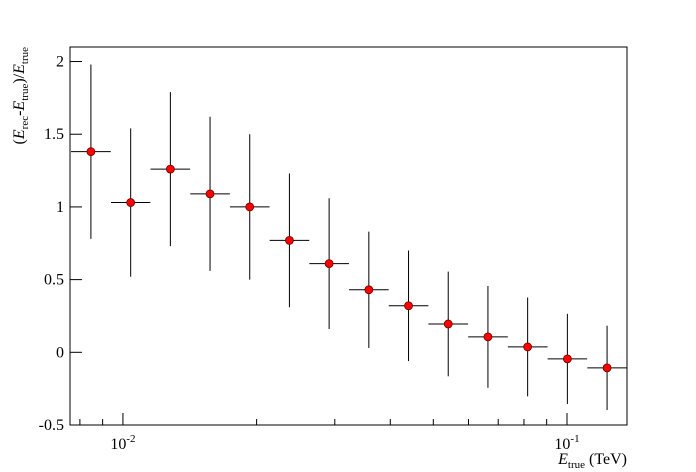  Describe the element at coordinates (574, 439) in the screenshot. I see `x-tick-exponent: -1` at that location.